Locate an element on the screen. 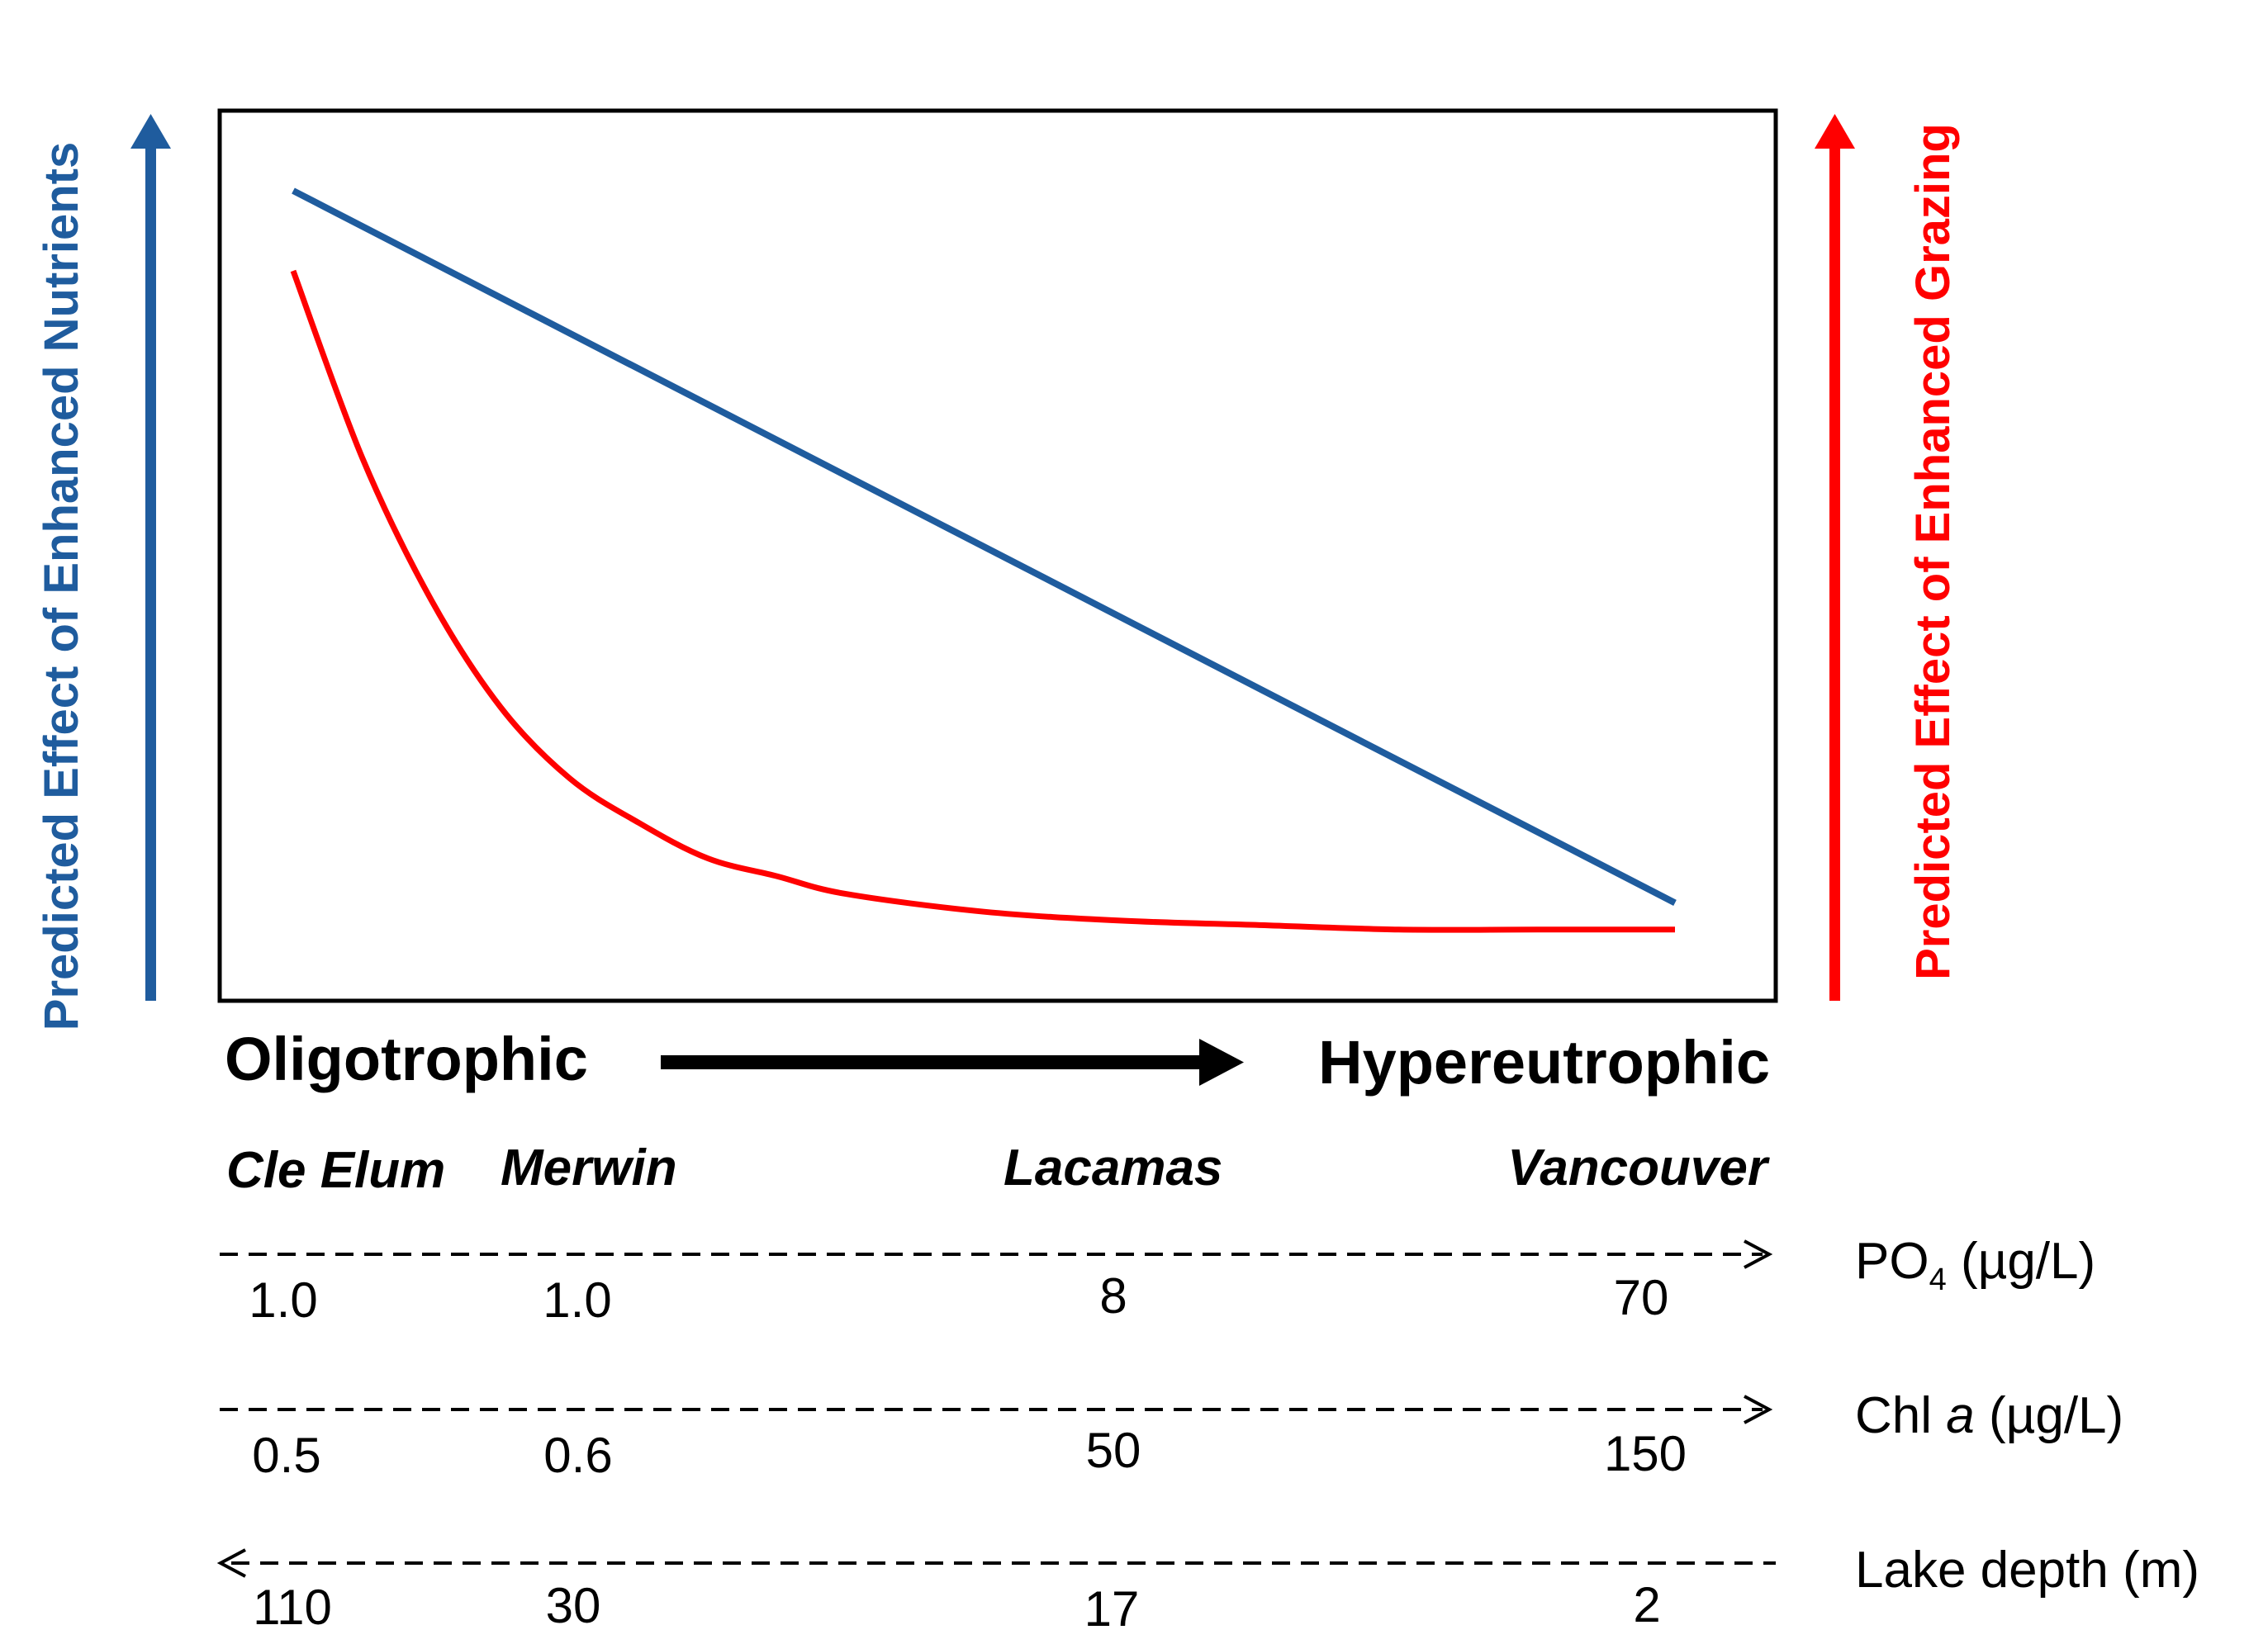 Image resolution: width=2268 pixels, height=1644 pixels. oligotrophic-label: Oligotrophic is located at coordinates (406, 1059).